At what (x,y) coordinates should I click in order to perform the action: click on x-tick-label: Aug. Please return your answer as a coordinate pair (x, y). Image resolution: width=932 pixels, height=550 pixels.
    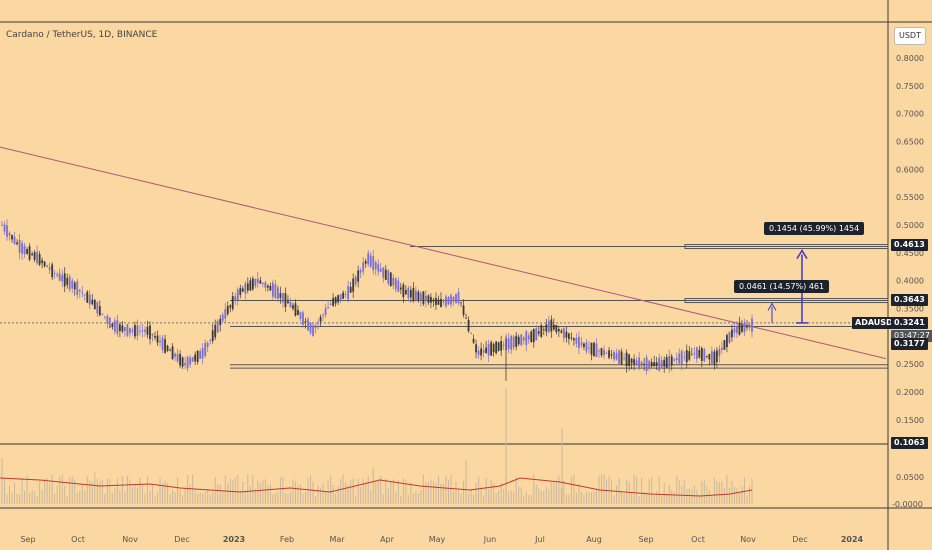
    Looking at the image, I should click on (594, 539).